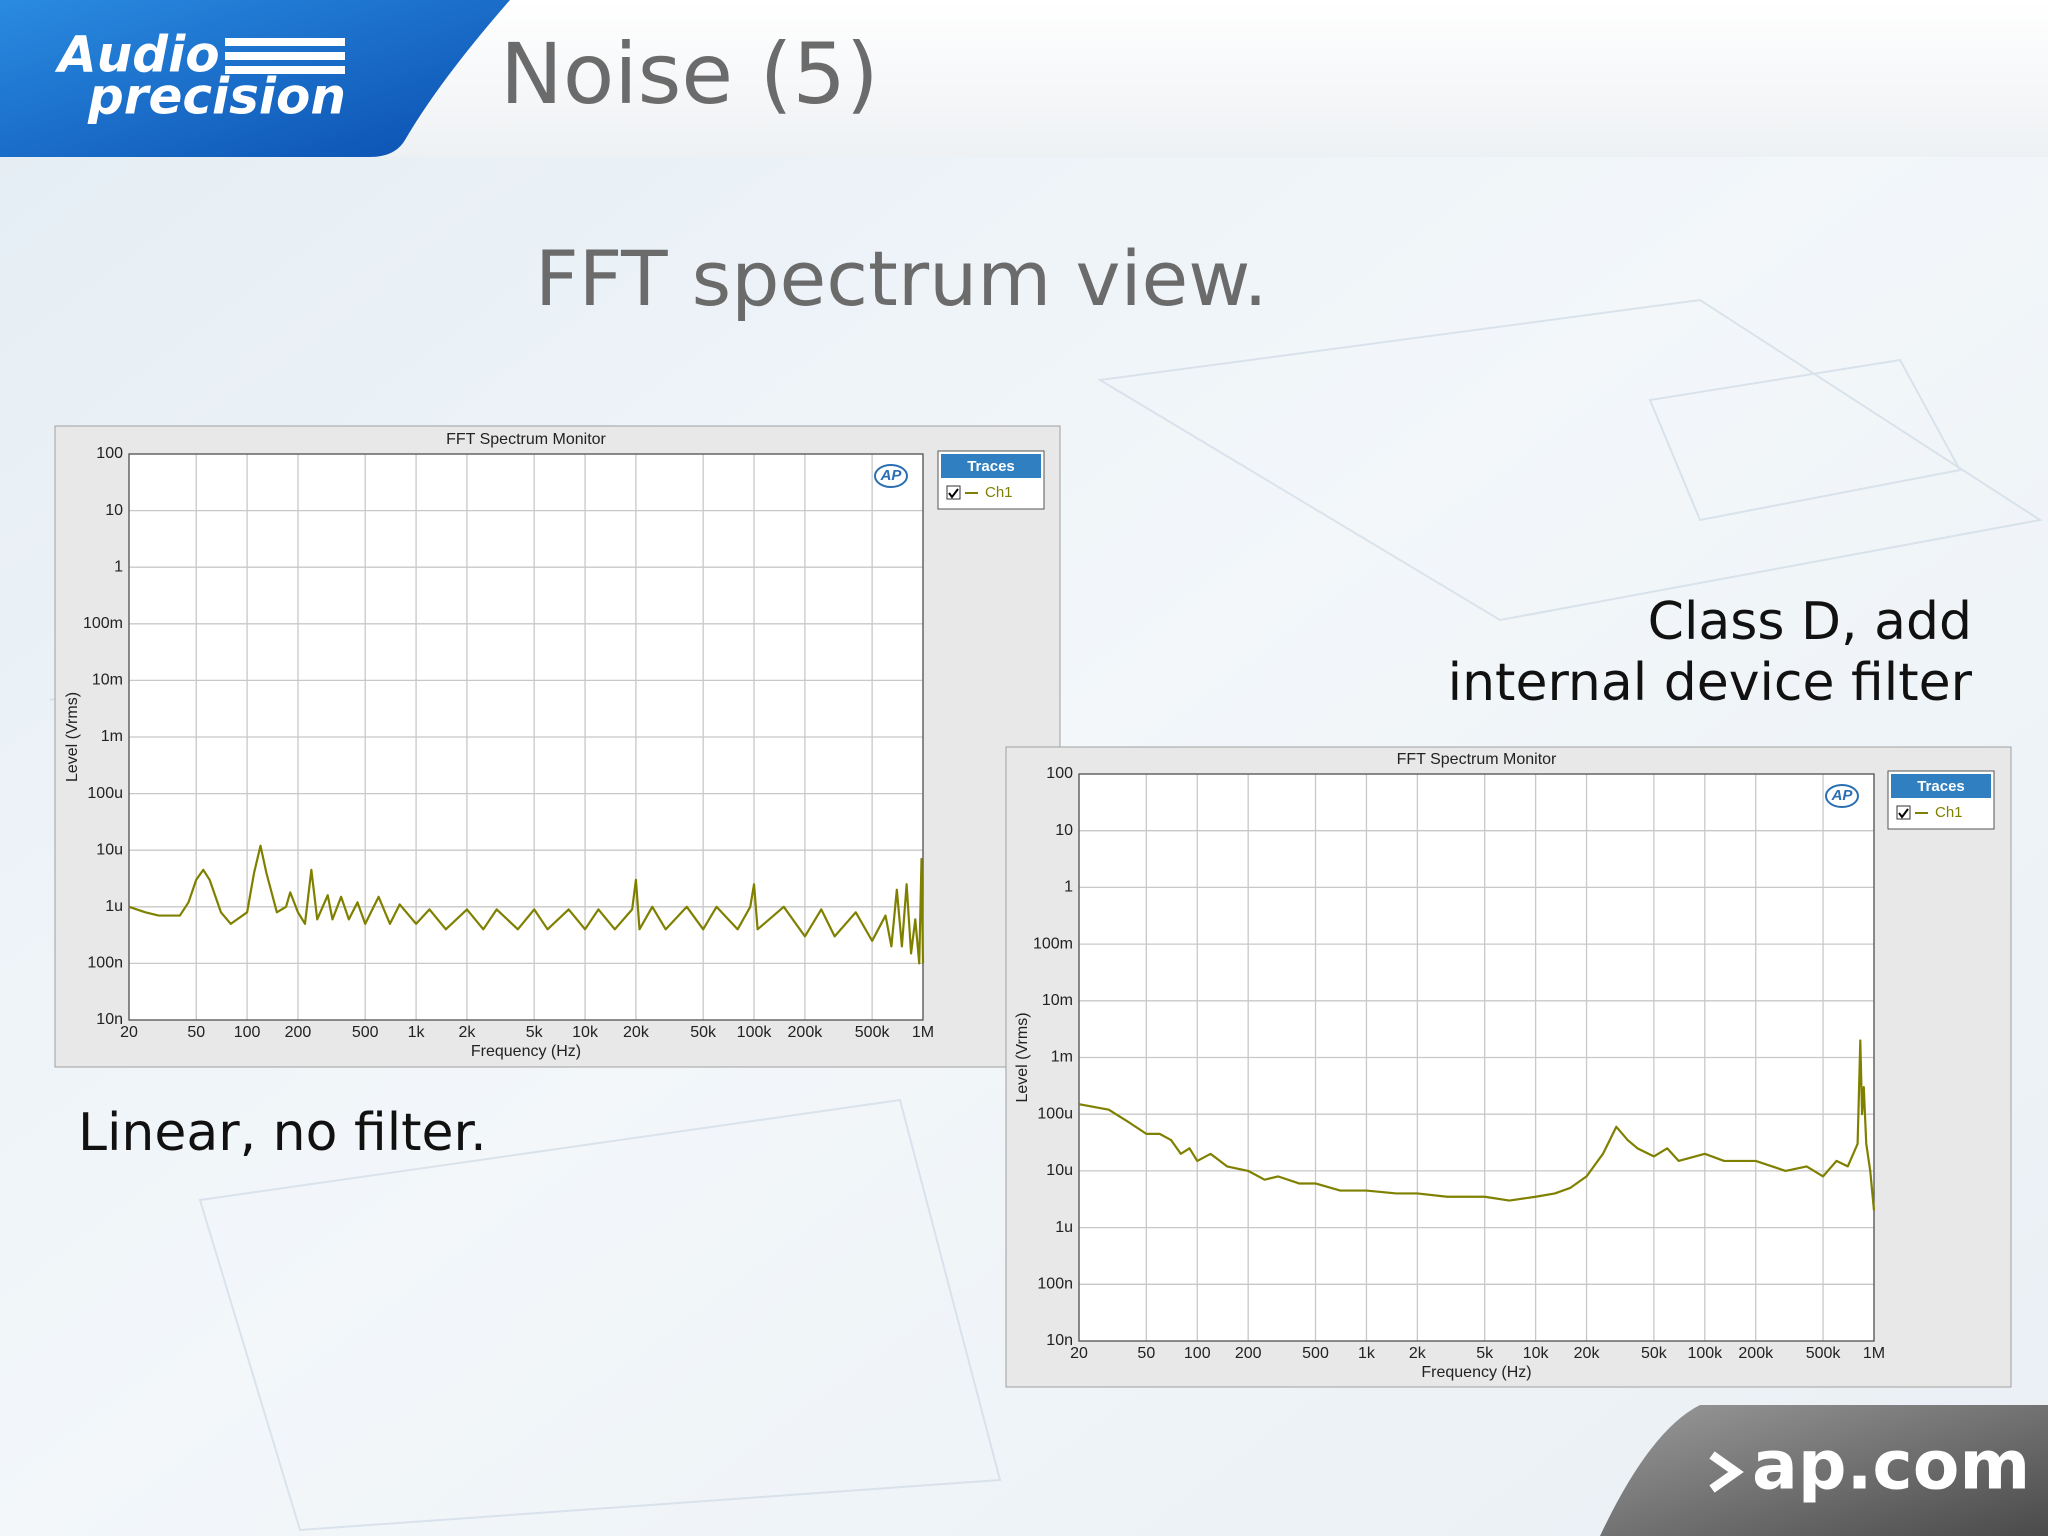 This screenshot has width=2048, height=1536. I want to click on footer-panel, so click(1824, 1470).